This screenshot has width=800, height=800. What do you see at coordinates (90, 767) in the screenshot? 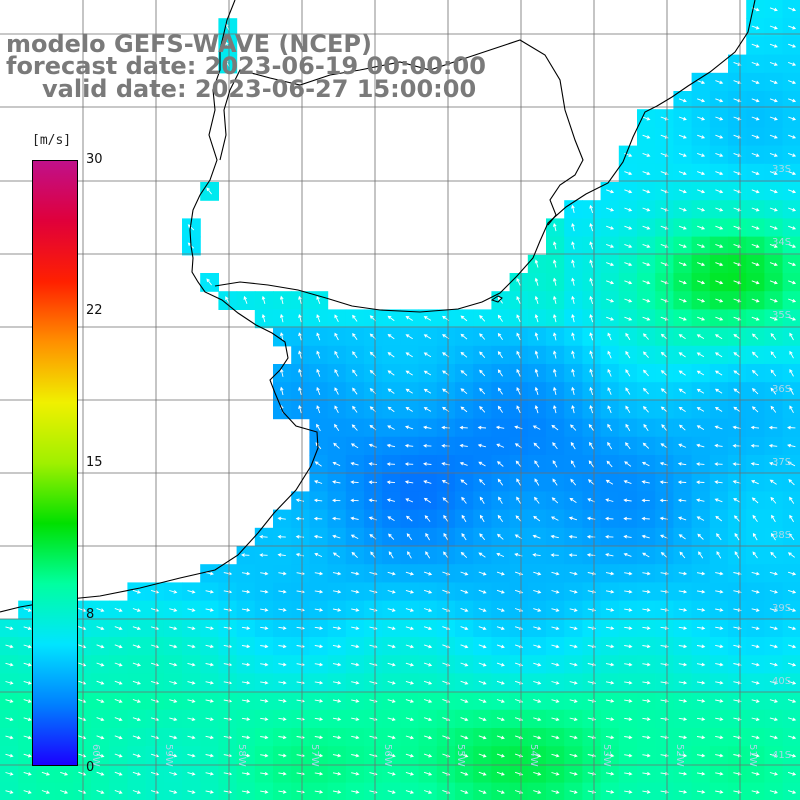
I see `colorbar-tick: 0` at bounding box center [90, 767].